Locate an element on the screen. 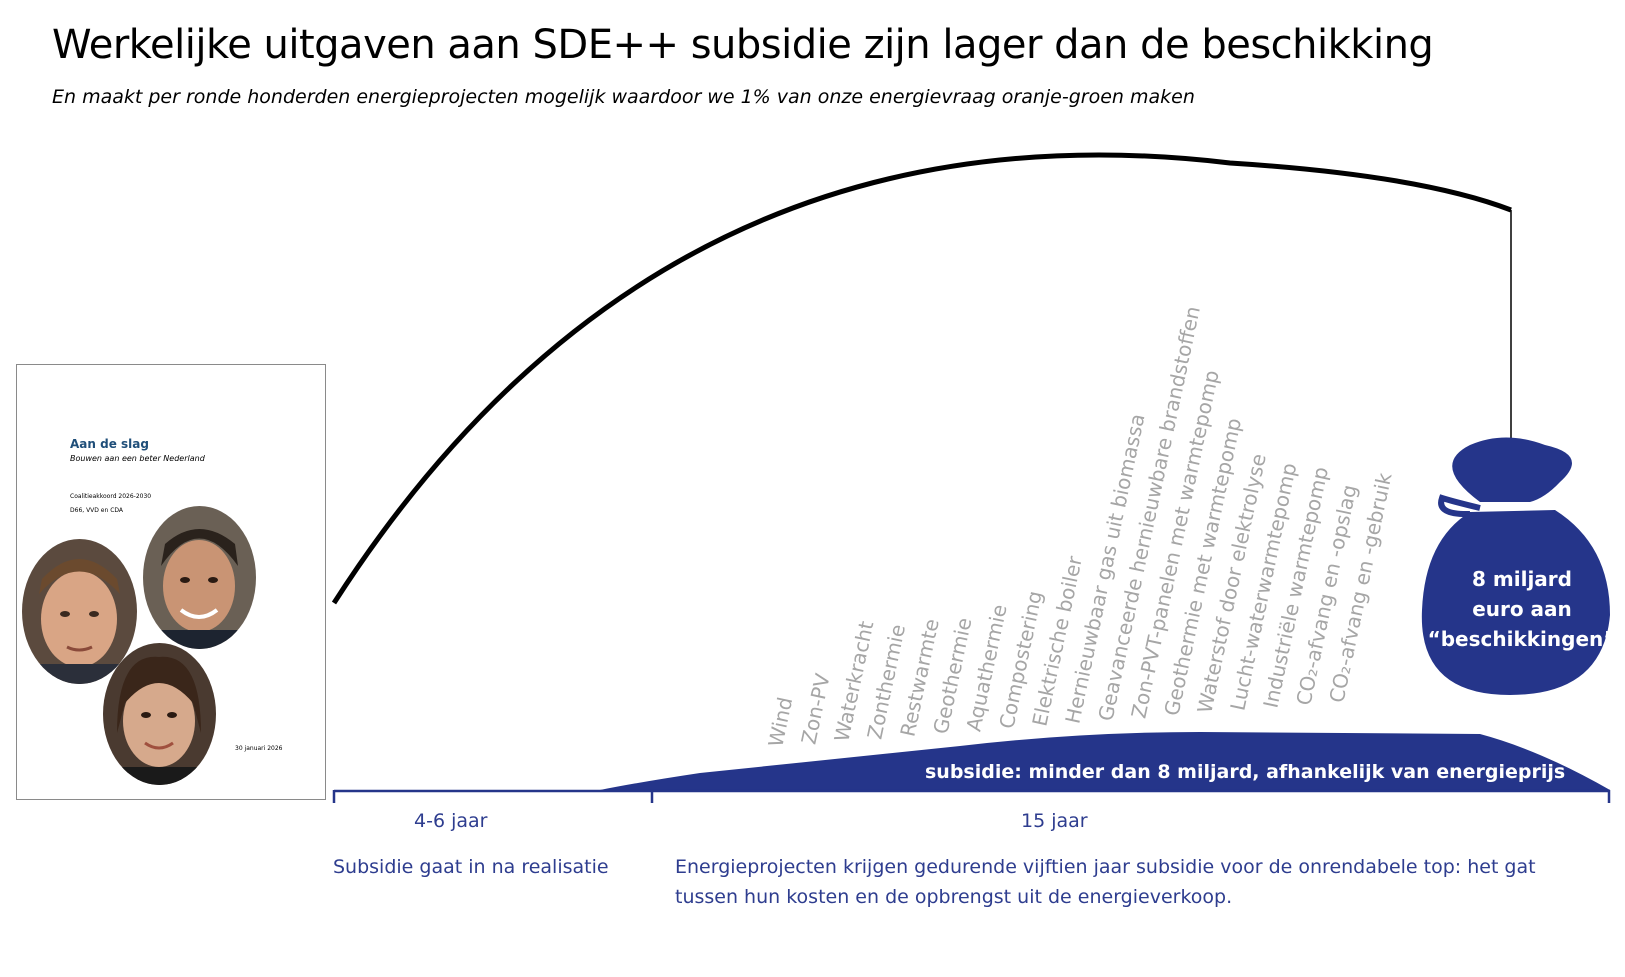 The image size is (1625, 977). period-label-2: 15 jaar is located at coordinates (1054, 821).